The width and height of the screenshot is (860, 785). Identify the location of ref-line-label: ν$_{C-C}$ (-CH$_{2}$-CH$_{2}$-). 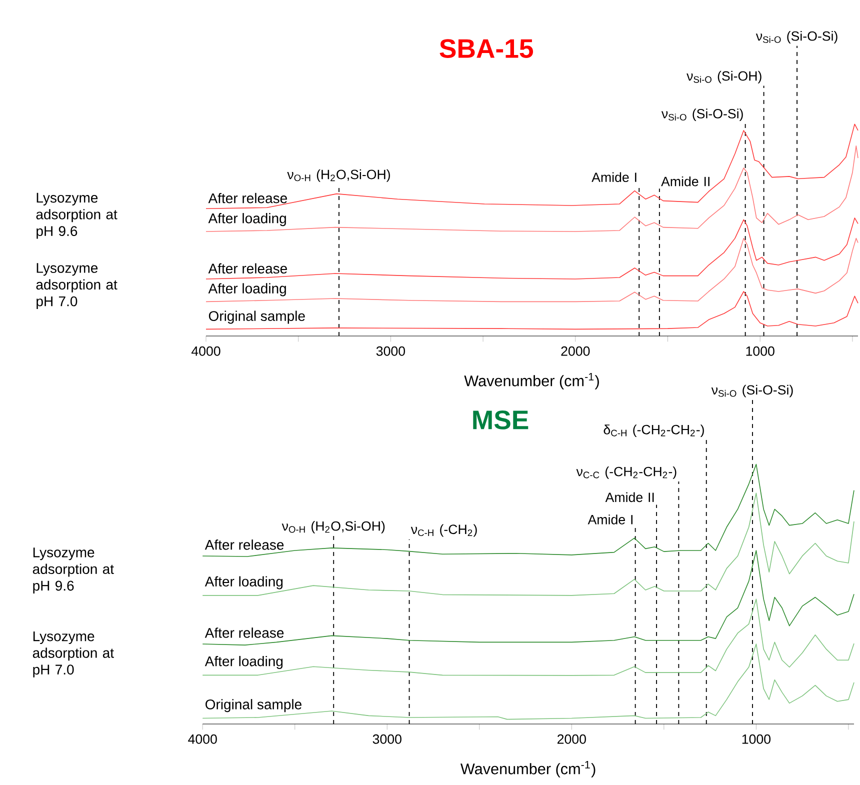
(626, 472).